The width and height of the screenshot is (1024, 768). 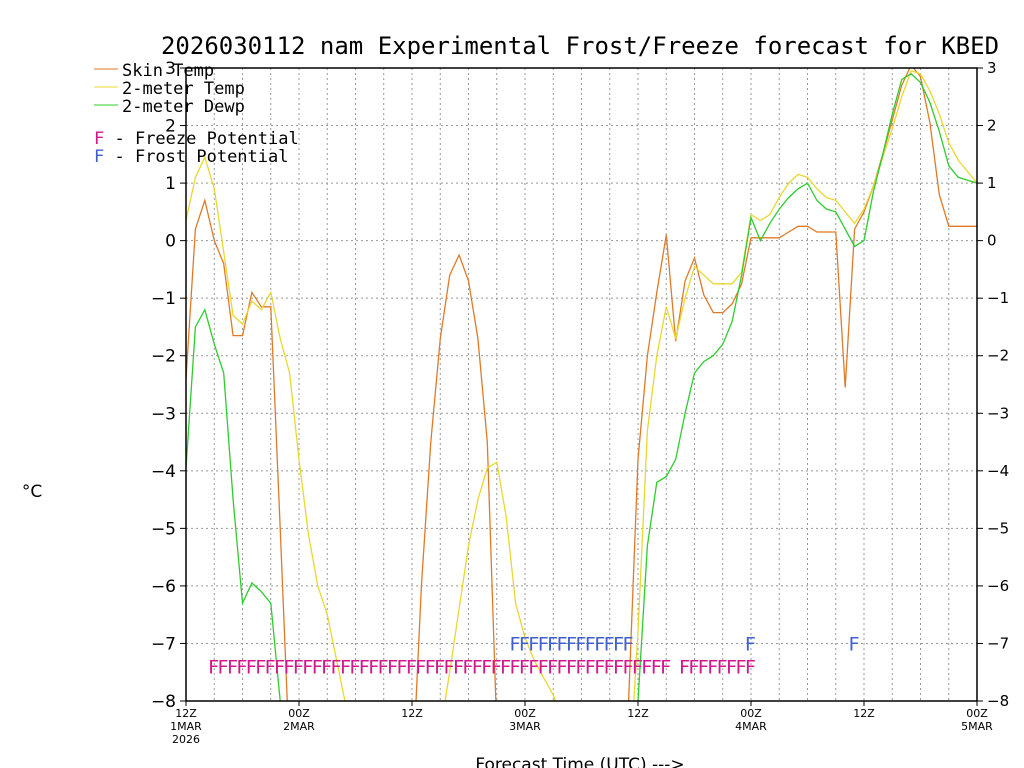 What do you see at coordinates (170, 127) in the screenshot?
I see `y-tick-label: 2` at bounding box center [170, 127].